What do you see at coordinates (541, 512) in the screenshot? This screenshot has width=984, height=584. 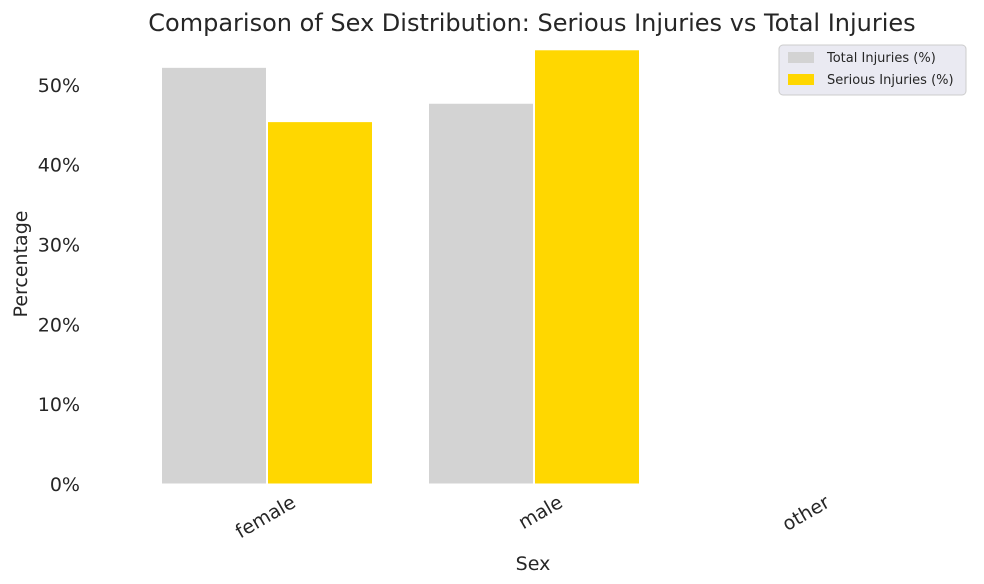 I see `x-tick-label-male: male` at bounding box center [541, 512].